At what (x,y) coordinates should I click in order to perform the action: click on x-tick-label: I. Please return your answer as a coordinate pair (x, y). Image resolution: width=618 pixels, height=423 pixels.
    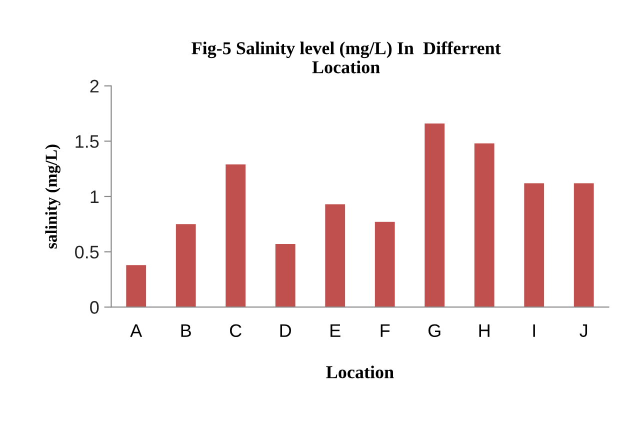
    Looking at the image, I should click on (534, 330).